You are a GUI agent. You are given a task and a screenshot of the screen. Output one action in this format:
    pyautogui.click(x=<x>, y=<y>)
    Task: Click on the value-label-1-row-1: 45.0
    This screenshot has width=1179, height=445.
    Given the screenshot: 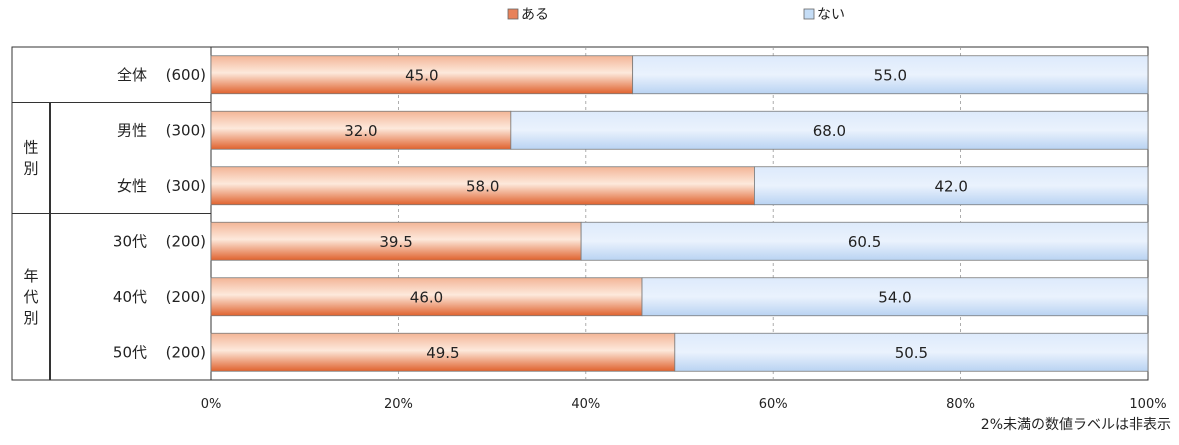 What is the action you would take?
    pyautogui.click(x=421, y=75)
    